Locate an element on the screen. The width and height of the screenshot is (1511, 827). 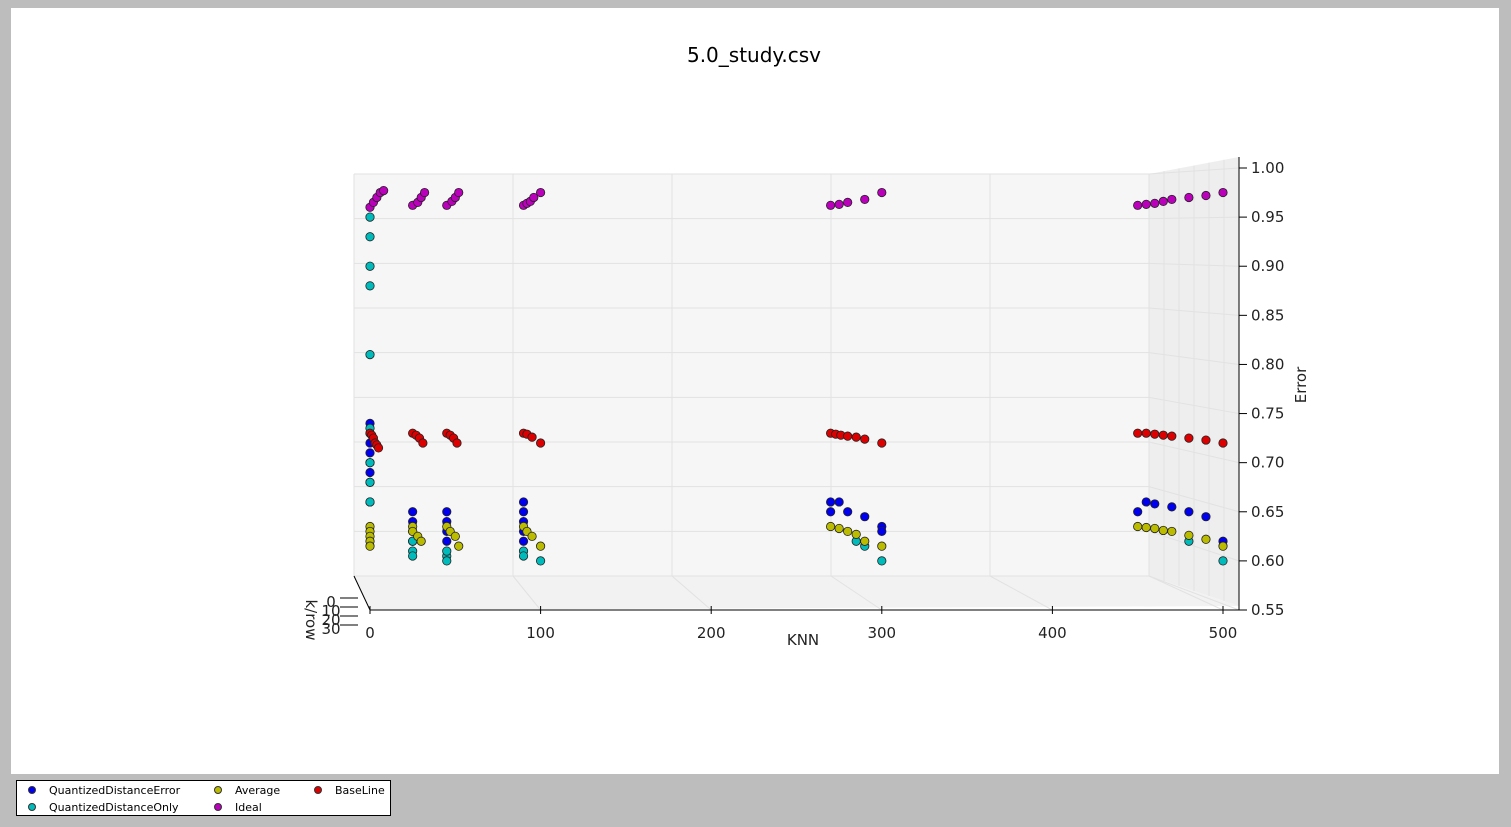
legend-item-quantized-distance-error: QuantizedDistanceError is located at coordinates (104, 790).